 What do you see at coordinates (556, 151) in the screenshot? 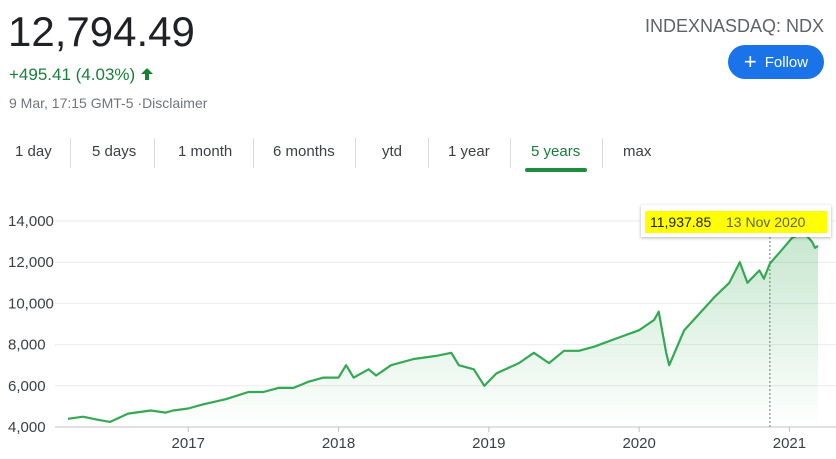
I see `range-tab: 5 years` at bounding box center [556, 151].